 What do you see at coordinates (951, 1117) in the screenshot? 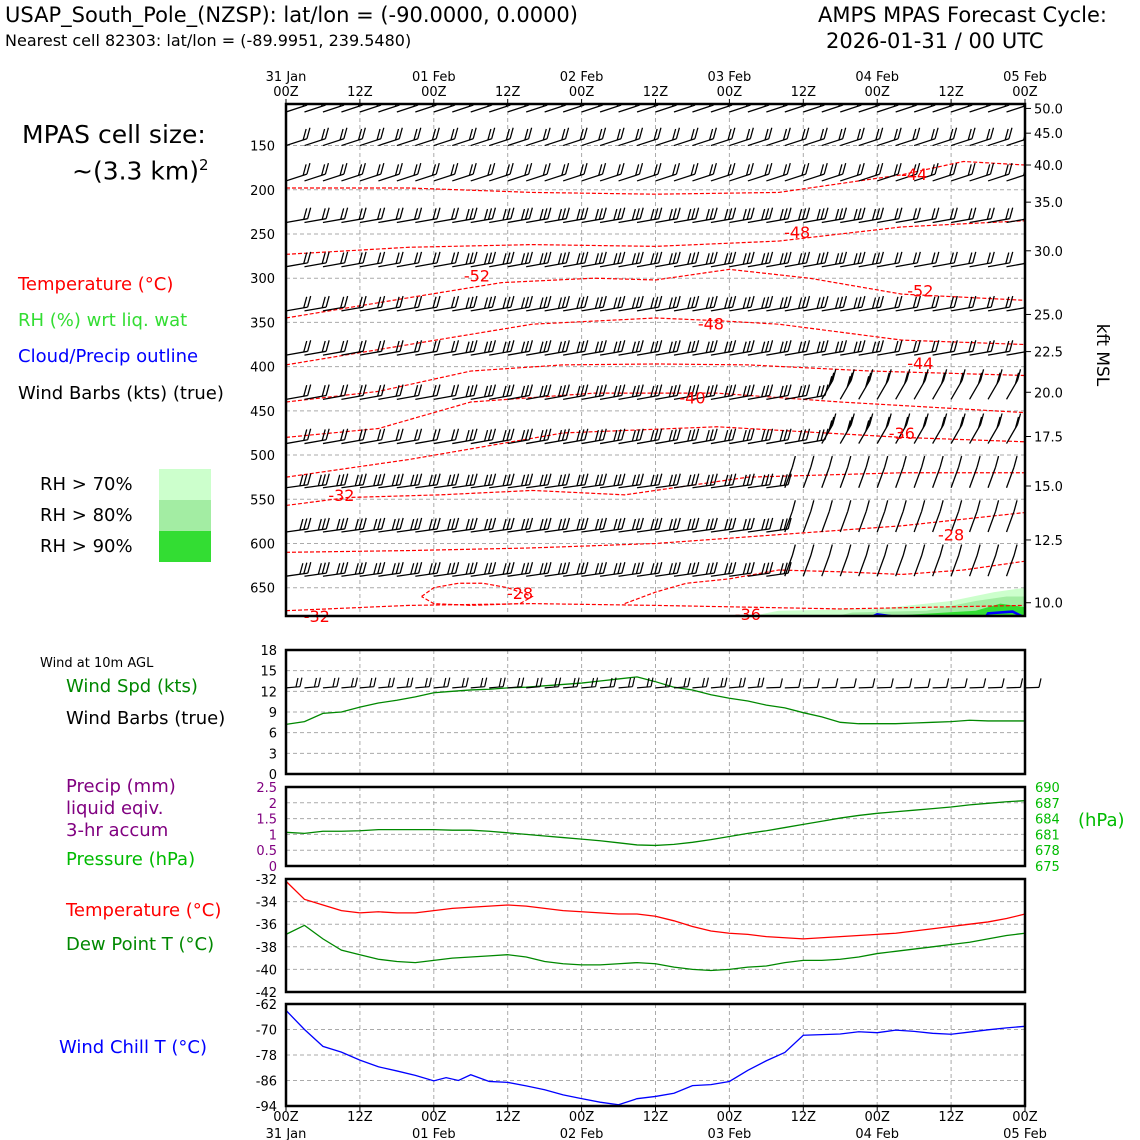
I see `bottom-time-label: 12Z` at bounding box center [951, 1117].